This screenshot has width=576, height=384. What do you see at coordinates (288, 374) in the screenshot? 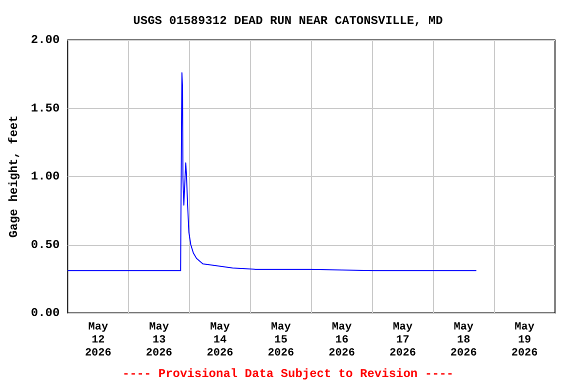
I see `text: ---- Provisional Data Subject to Revision ----` at bounding box center [288, 374].